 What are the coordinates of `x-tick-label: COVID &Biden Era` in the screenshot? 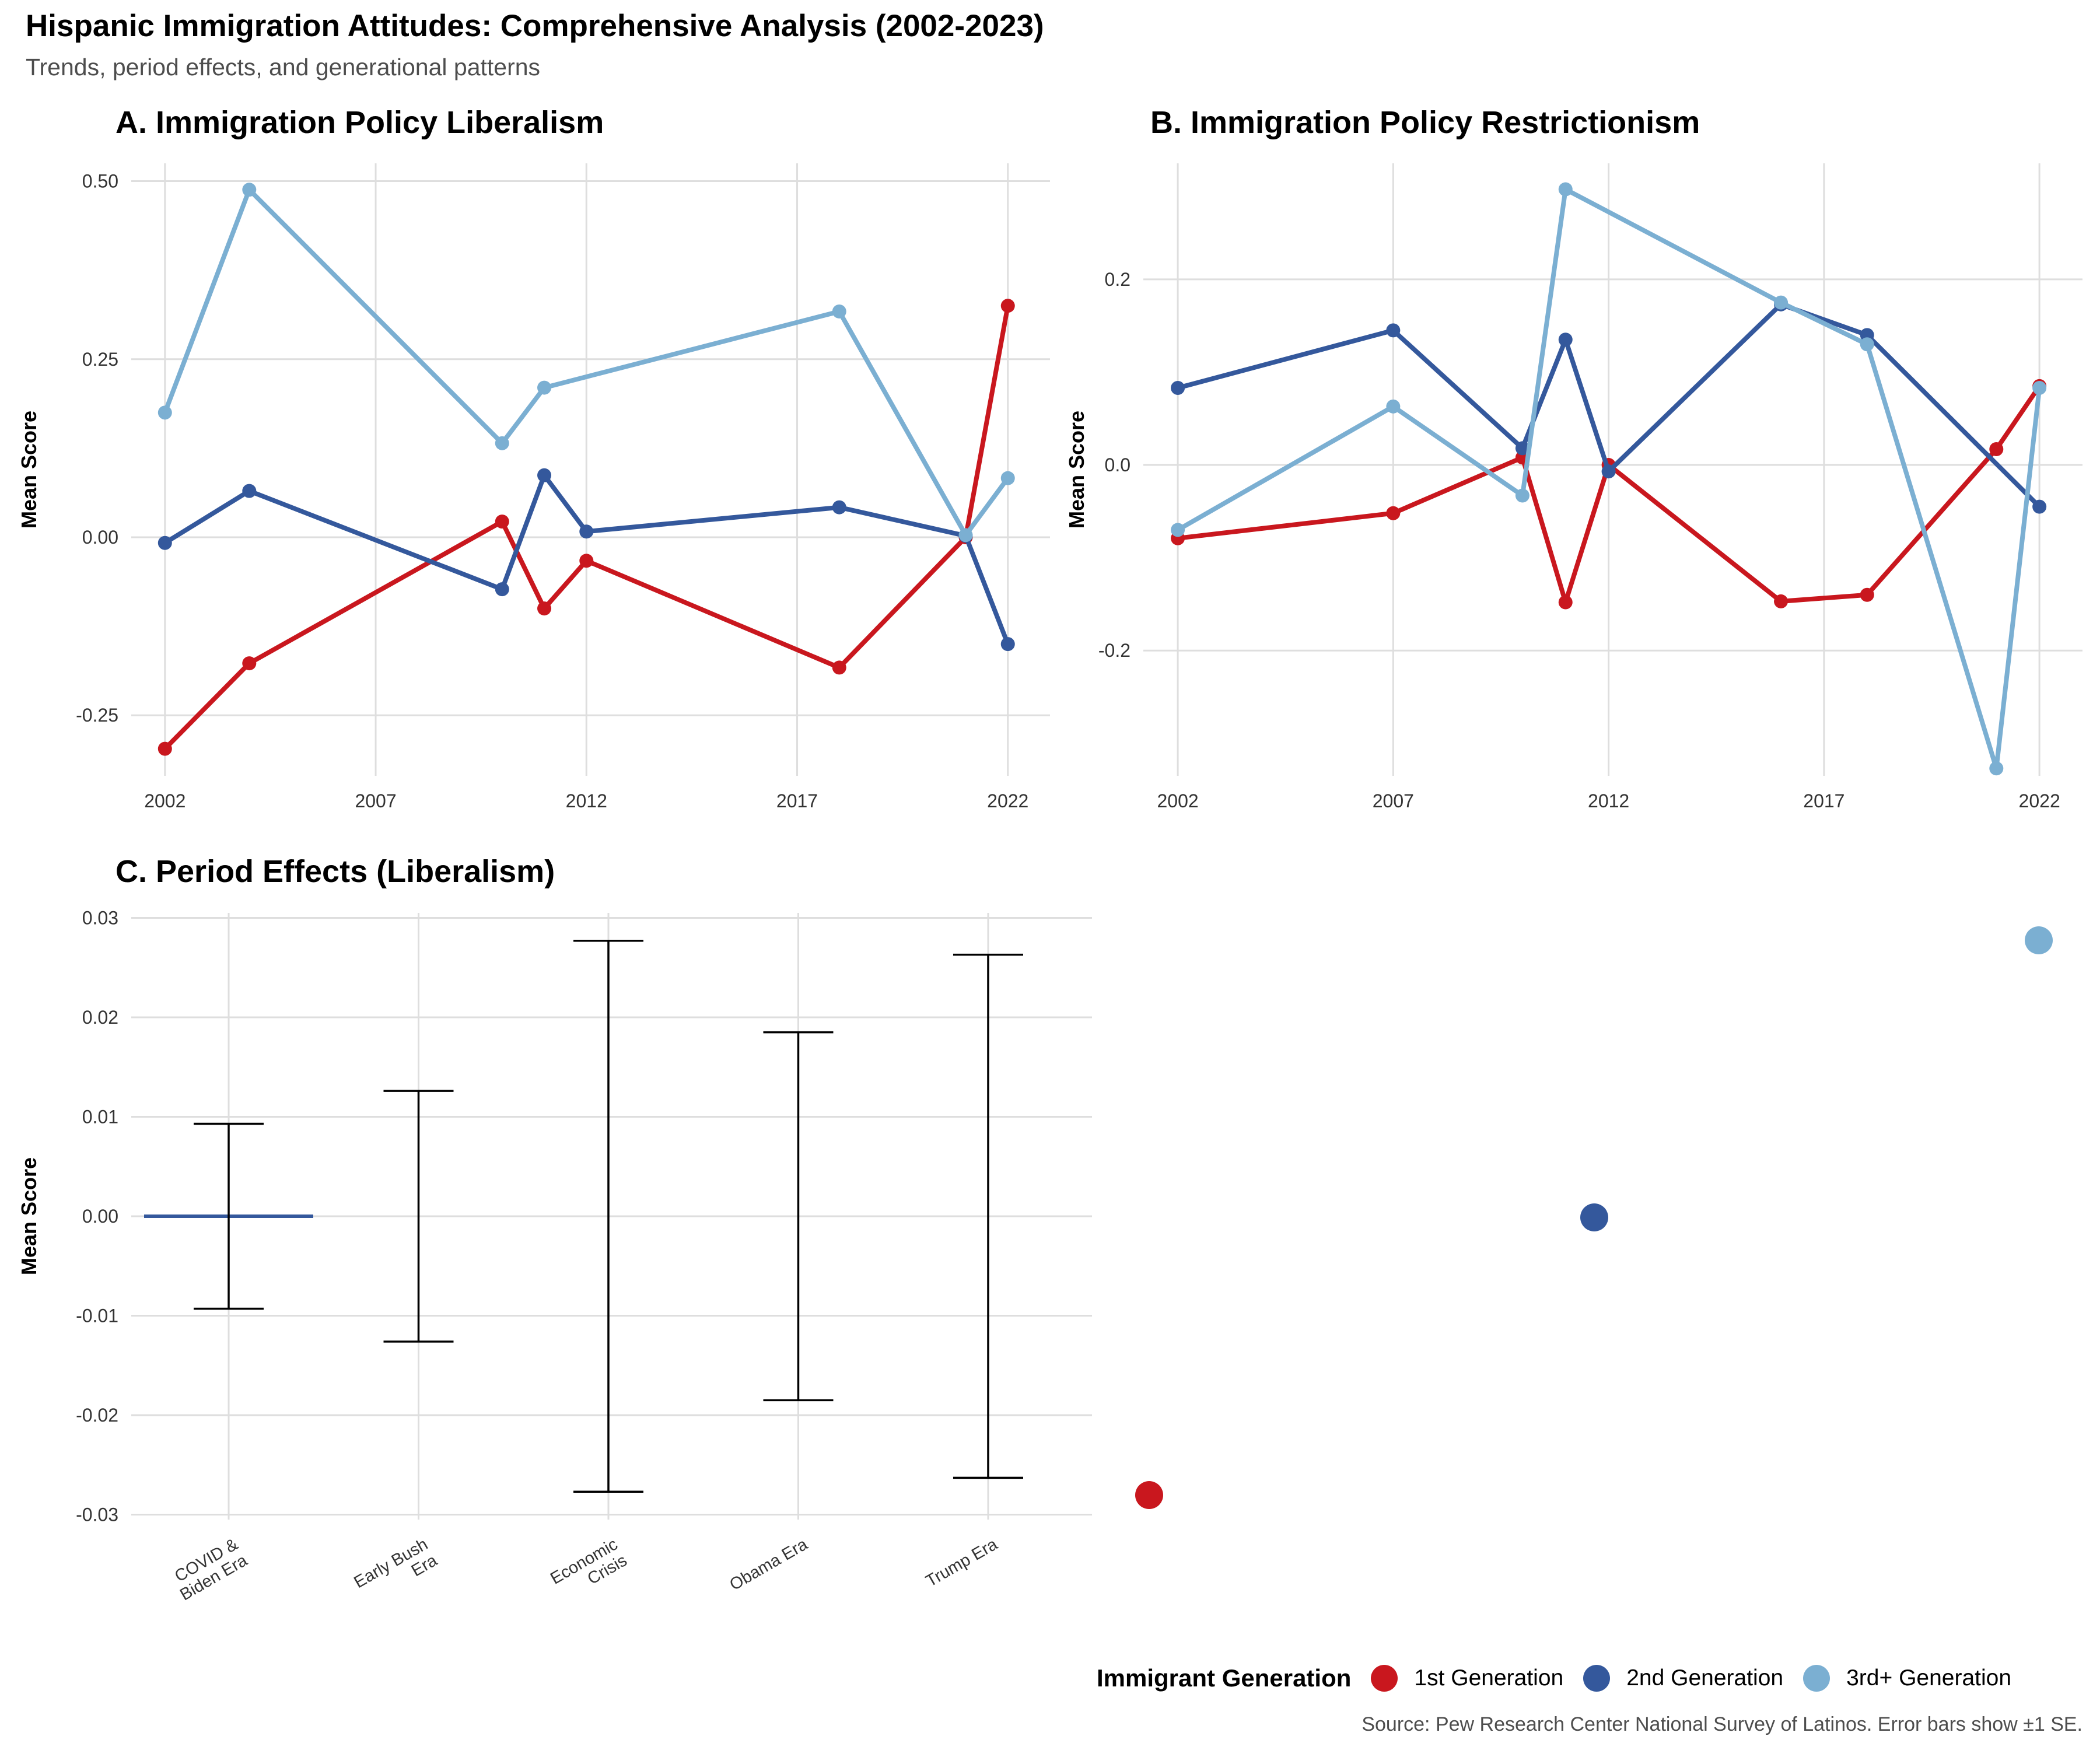 It's located at (209, 1570).